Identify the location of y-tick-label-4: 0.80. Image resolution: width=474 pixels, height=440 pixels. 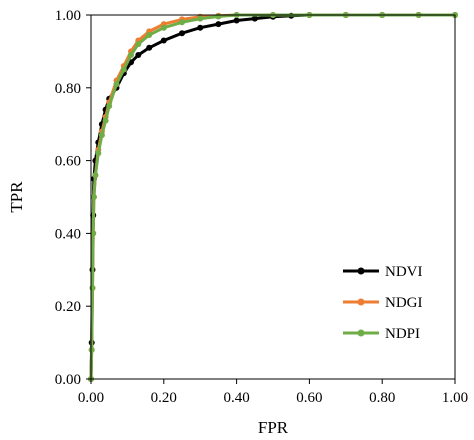
(68, 89).